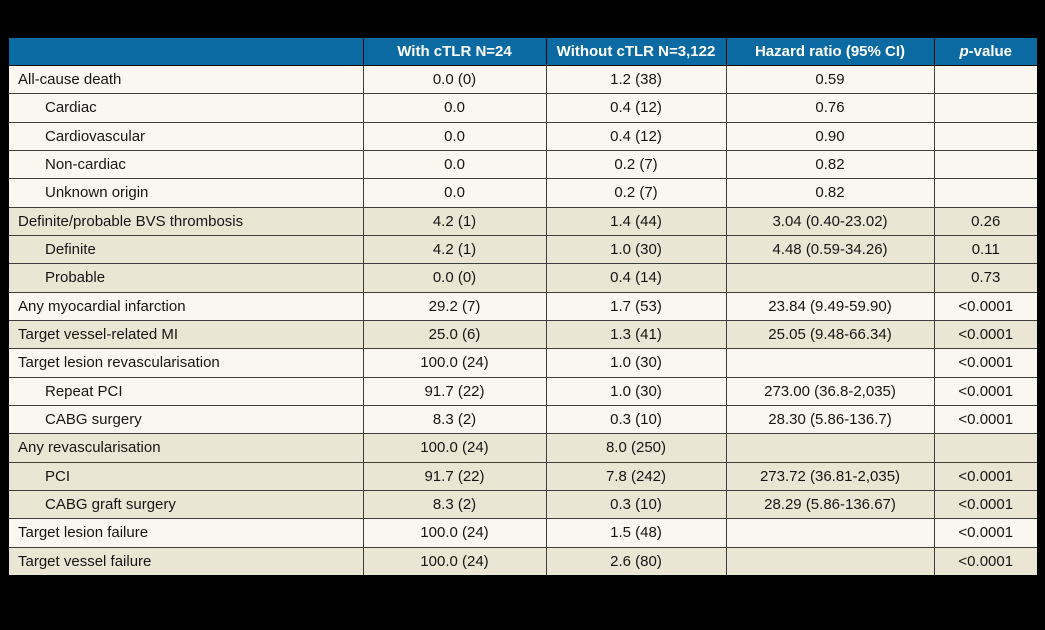 Image resolution: width=1045 pixels, height=630 pixels. I want to click on row-label: All-cause death, so click(185, 79).